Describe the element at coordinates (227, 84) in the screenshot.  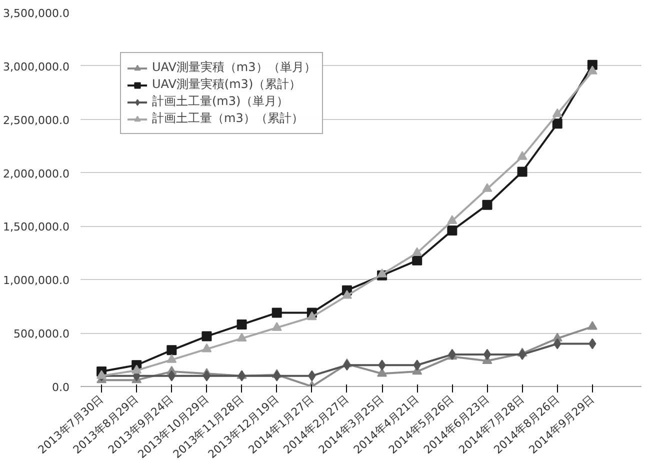
I see `legend-label: UAV測量実積(m3)（累計）` at that location.